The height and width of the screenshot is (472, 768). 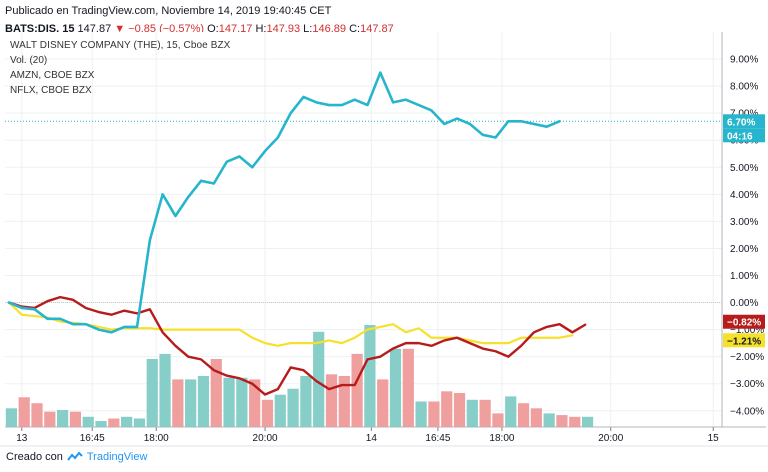 I want to click on low-label: L:, so click(x=308, y=29).